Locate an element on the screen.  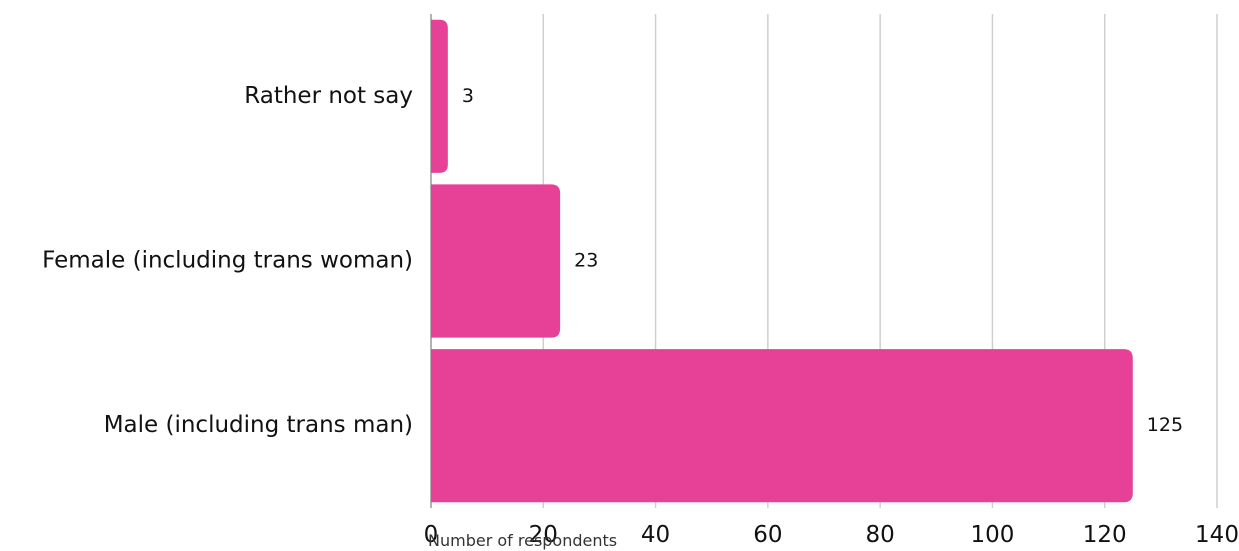
x-tick-label: 0 is located at coordinates (431, 535).